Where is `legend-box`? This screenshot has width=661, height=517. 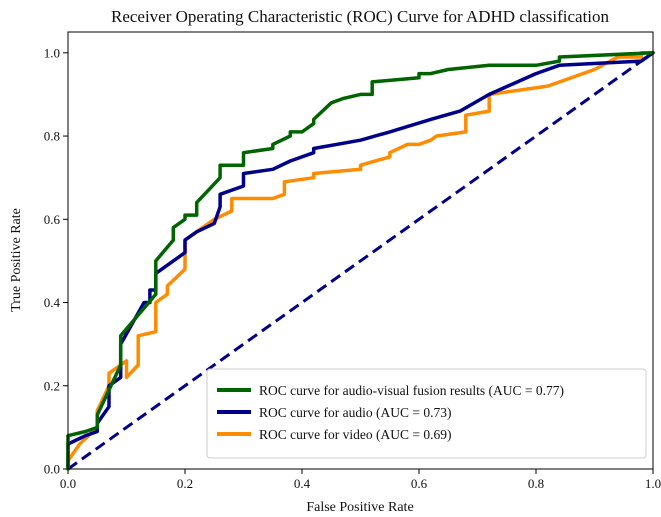
legend-box is located at coordinates (426, 413).